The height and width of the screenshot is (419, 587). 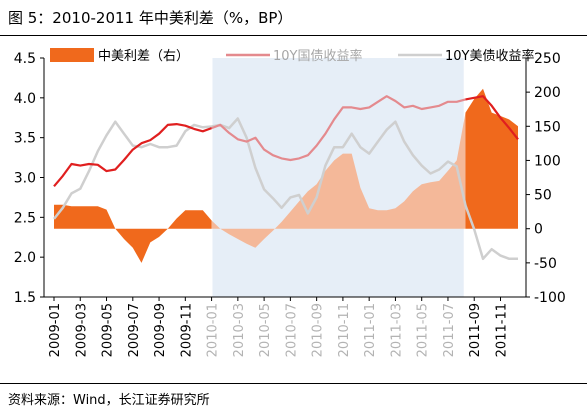 What do you see at coordinates (492, 117) in the screenshot?
I see `cn-yield-line-2011h2` at bounding box center [492, 117].